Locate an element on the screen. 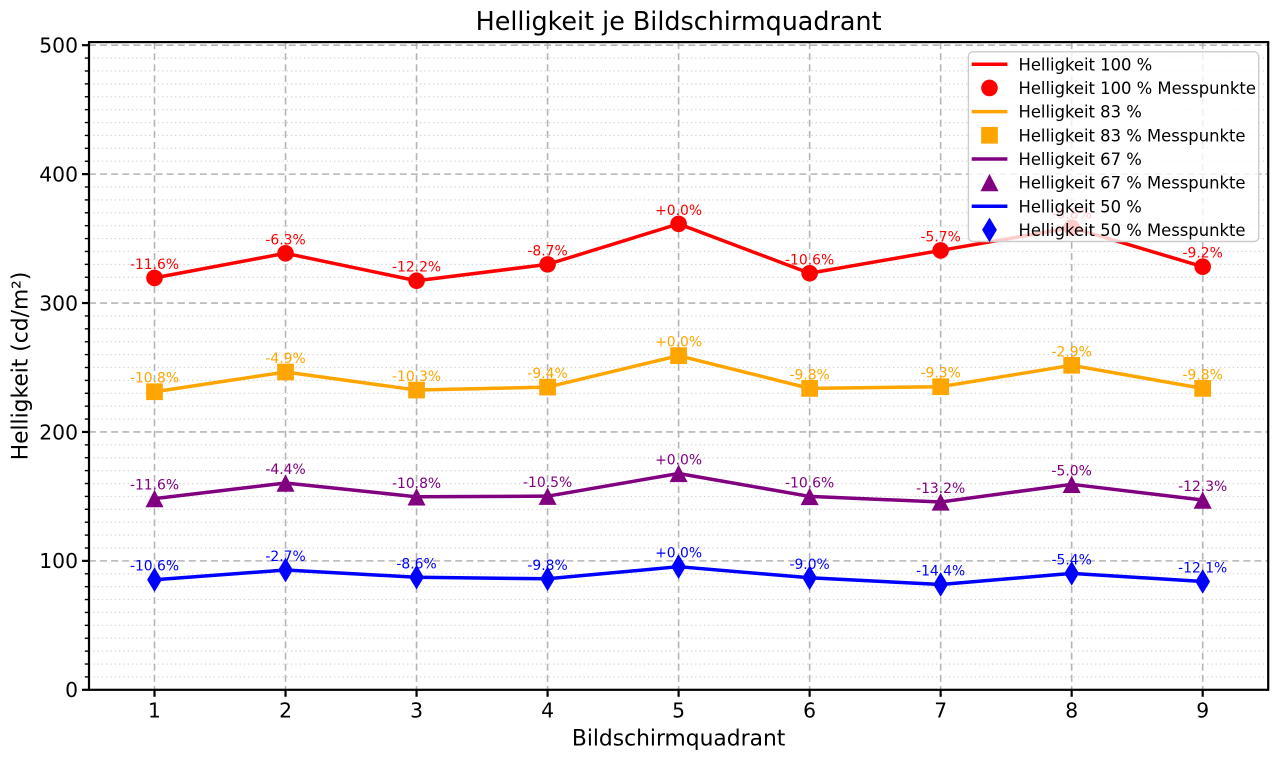  legend-label: Helligkeit 67 % is located at coordinates (1080, 159).